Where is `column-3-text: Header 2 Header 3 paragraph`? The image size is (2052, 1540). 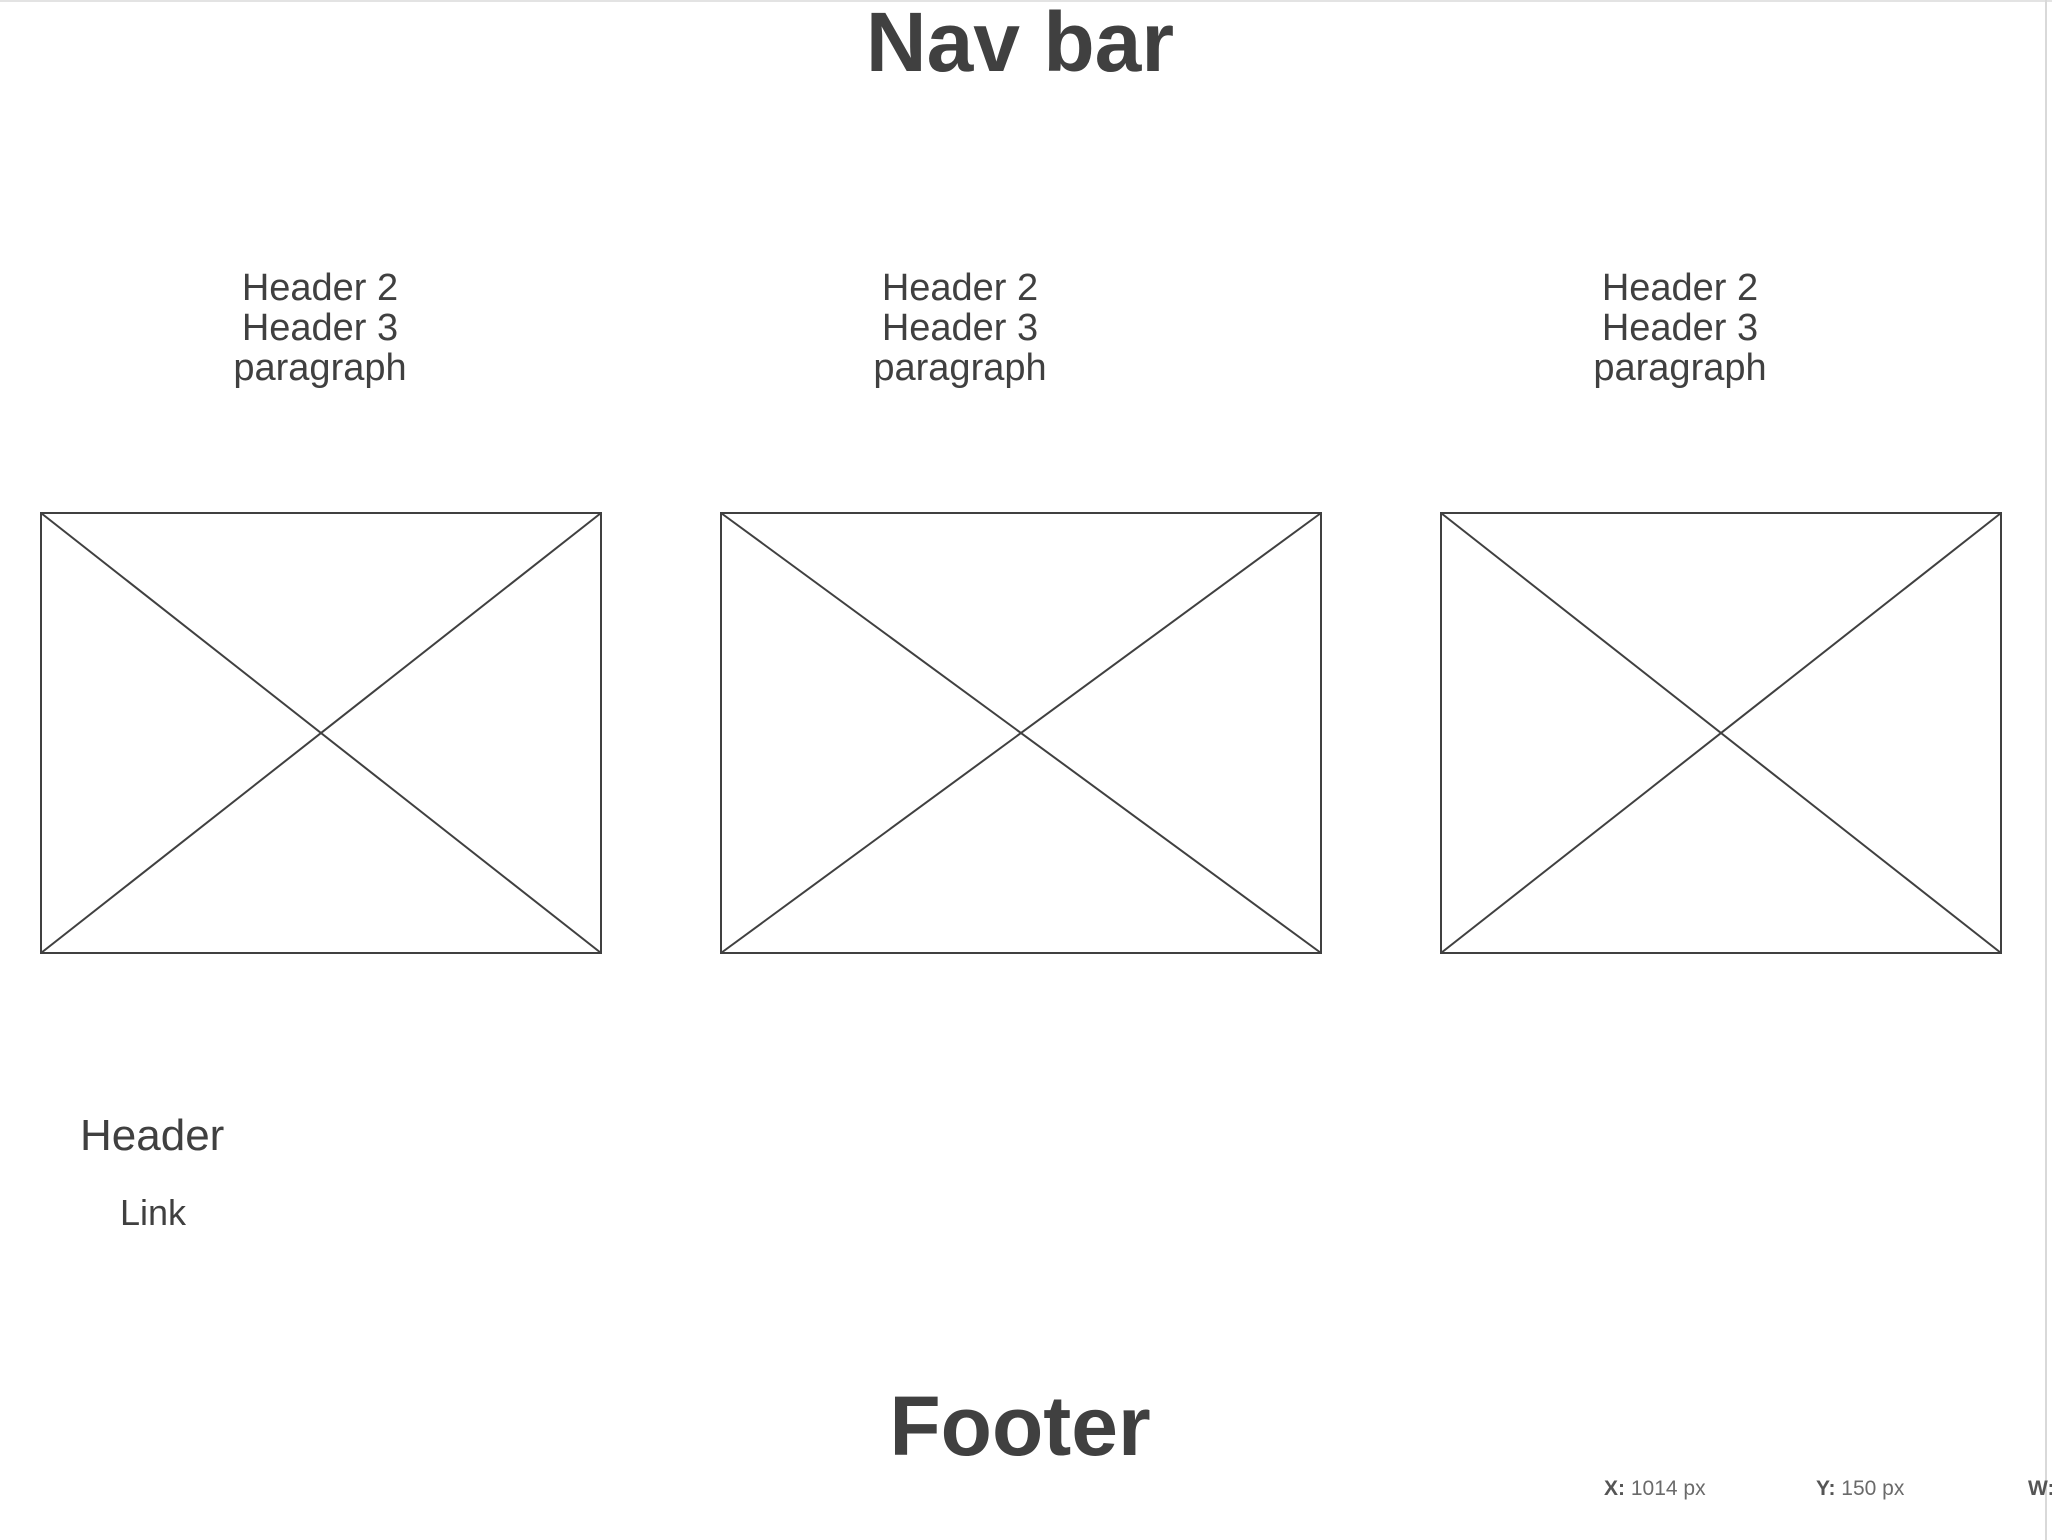
column-3-text: Header 2 Header 3 paragraph is located at coordinates (1680, 328).